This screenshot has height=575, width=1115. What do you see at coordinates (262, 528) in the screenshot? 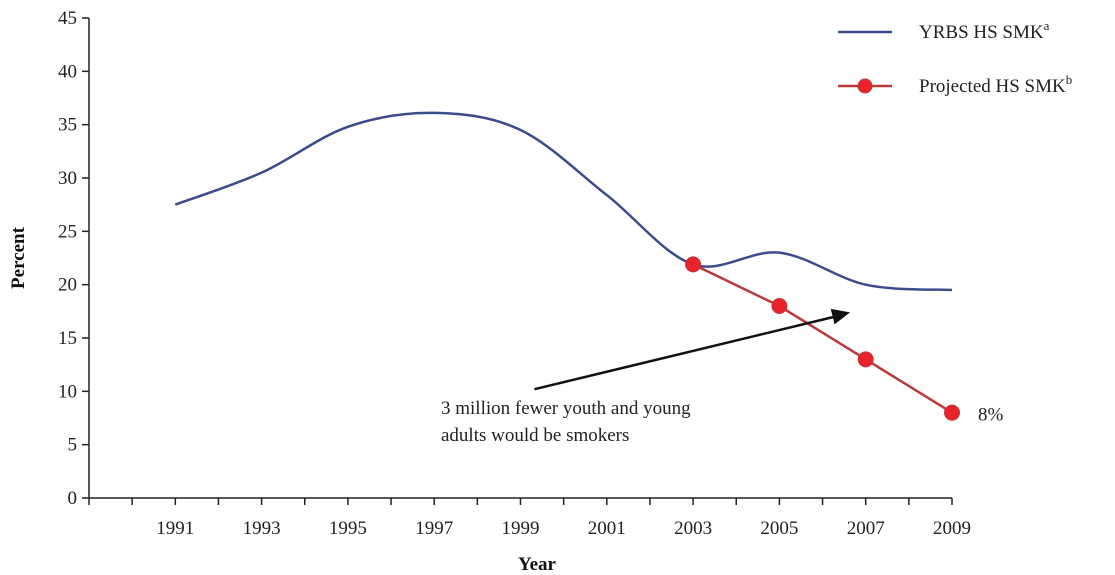
I see `x-tick-label: 1993` at bounding box center [262, 528].